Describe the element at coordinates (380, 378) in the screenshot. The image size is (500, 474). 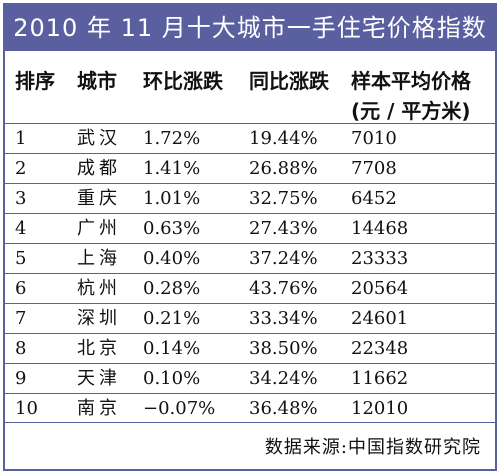
I see `cell-price: 11662` at that location.